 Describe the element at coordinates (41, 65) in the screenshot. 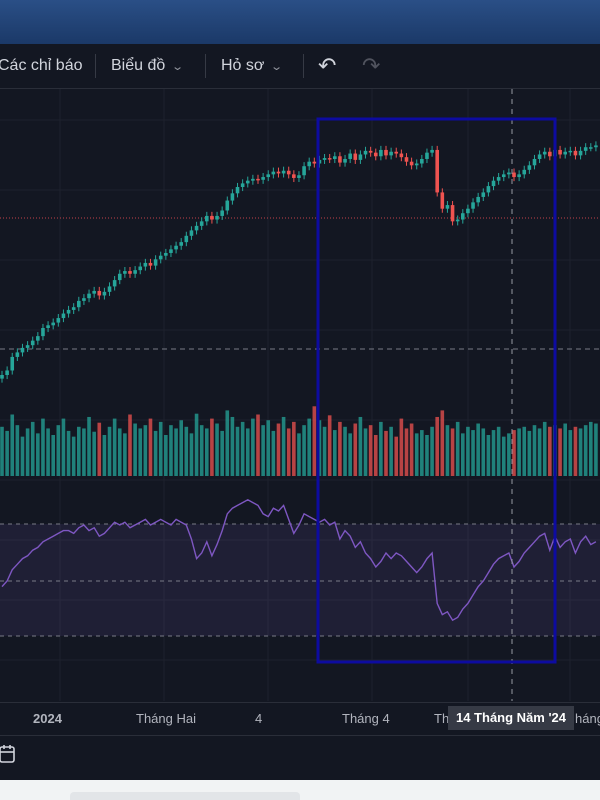

I see `indicators-button: Các chỉ báo` at that location.